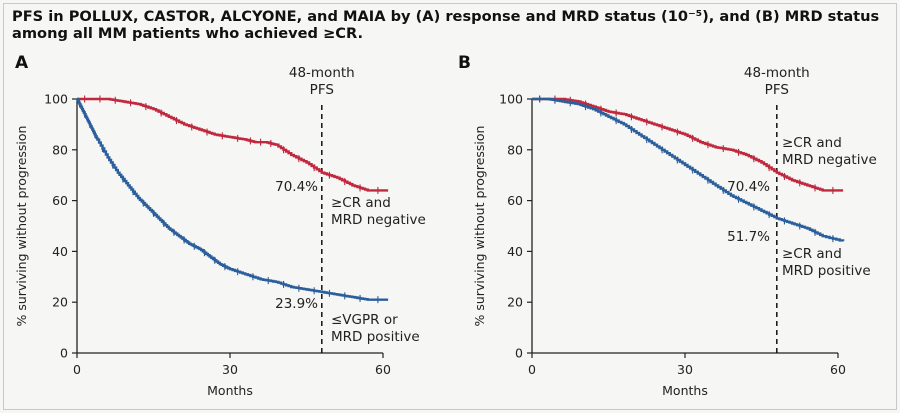 The image size is (900, 413). Describe the element at coordinates (826, 271) in the screenshot. I see `series-label-blue-B: MRD positive` at that location.